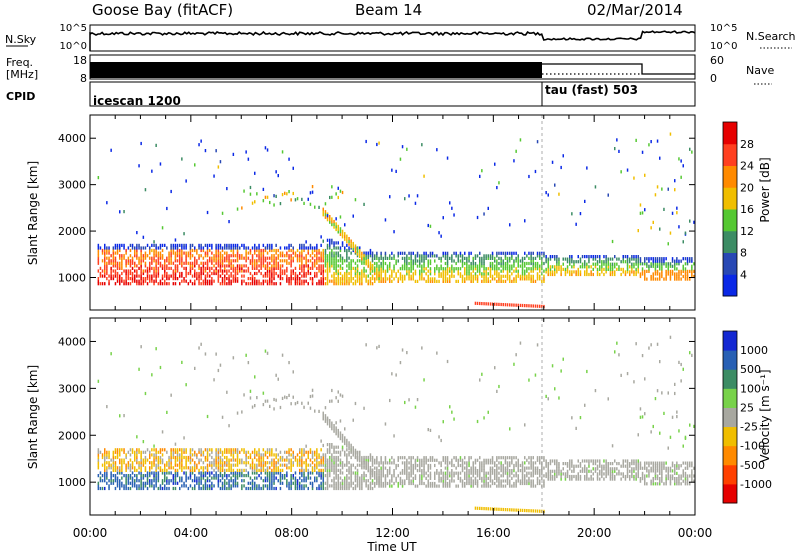 Image resolution: width=800 pixels, height=554 pixels. I want to click on date-title: 02/Mar/2014, so click(635, 10).